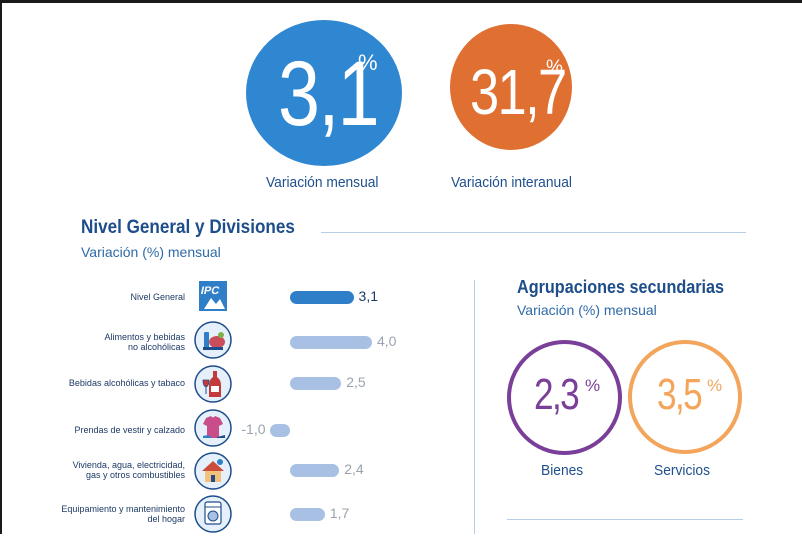  What do you see at coordinates (533, 232) in the screenshot?
I see `divisions-divider` at bounding box center [533, 232].